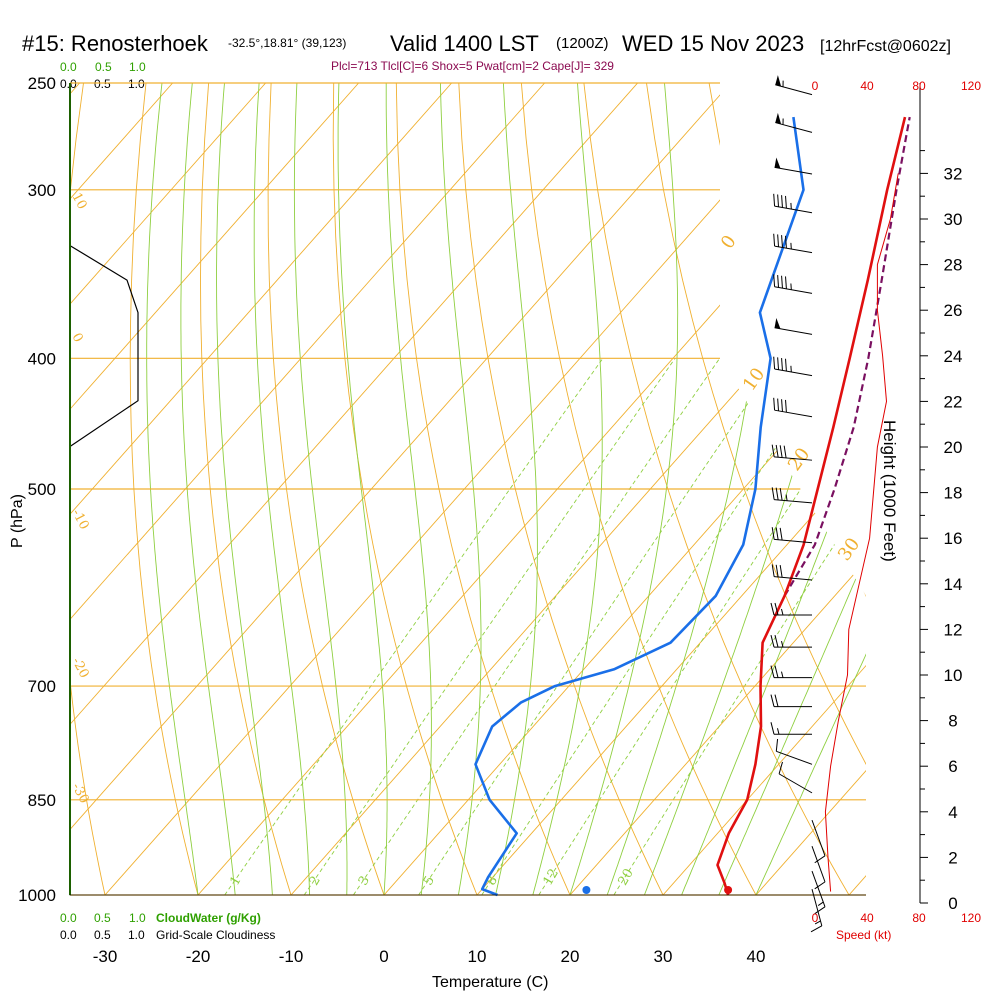 The width and height of the screenshot is (1000, 1000). What do you see at coordinates (815, 918) in the screenshot?
I see `speed-tick-label-bottom: 0` at bounding box center [815, 918].